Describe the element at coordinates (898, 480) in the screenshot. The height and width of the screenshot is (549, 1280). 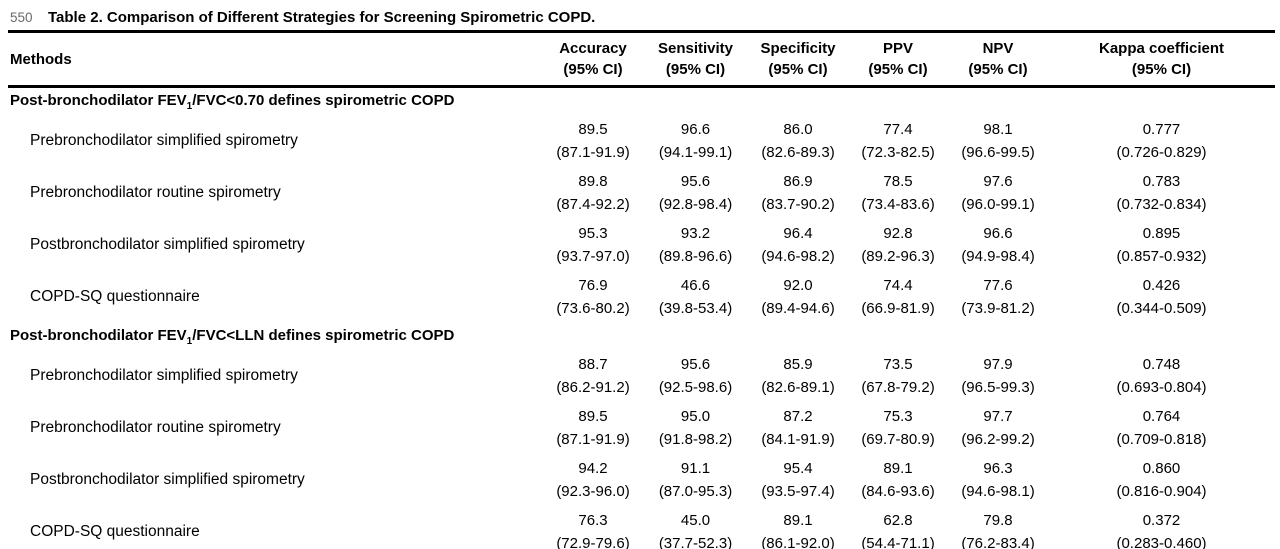
I see `cell-ppv: 89.1 (84.6-93.6)` at that location.